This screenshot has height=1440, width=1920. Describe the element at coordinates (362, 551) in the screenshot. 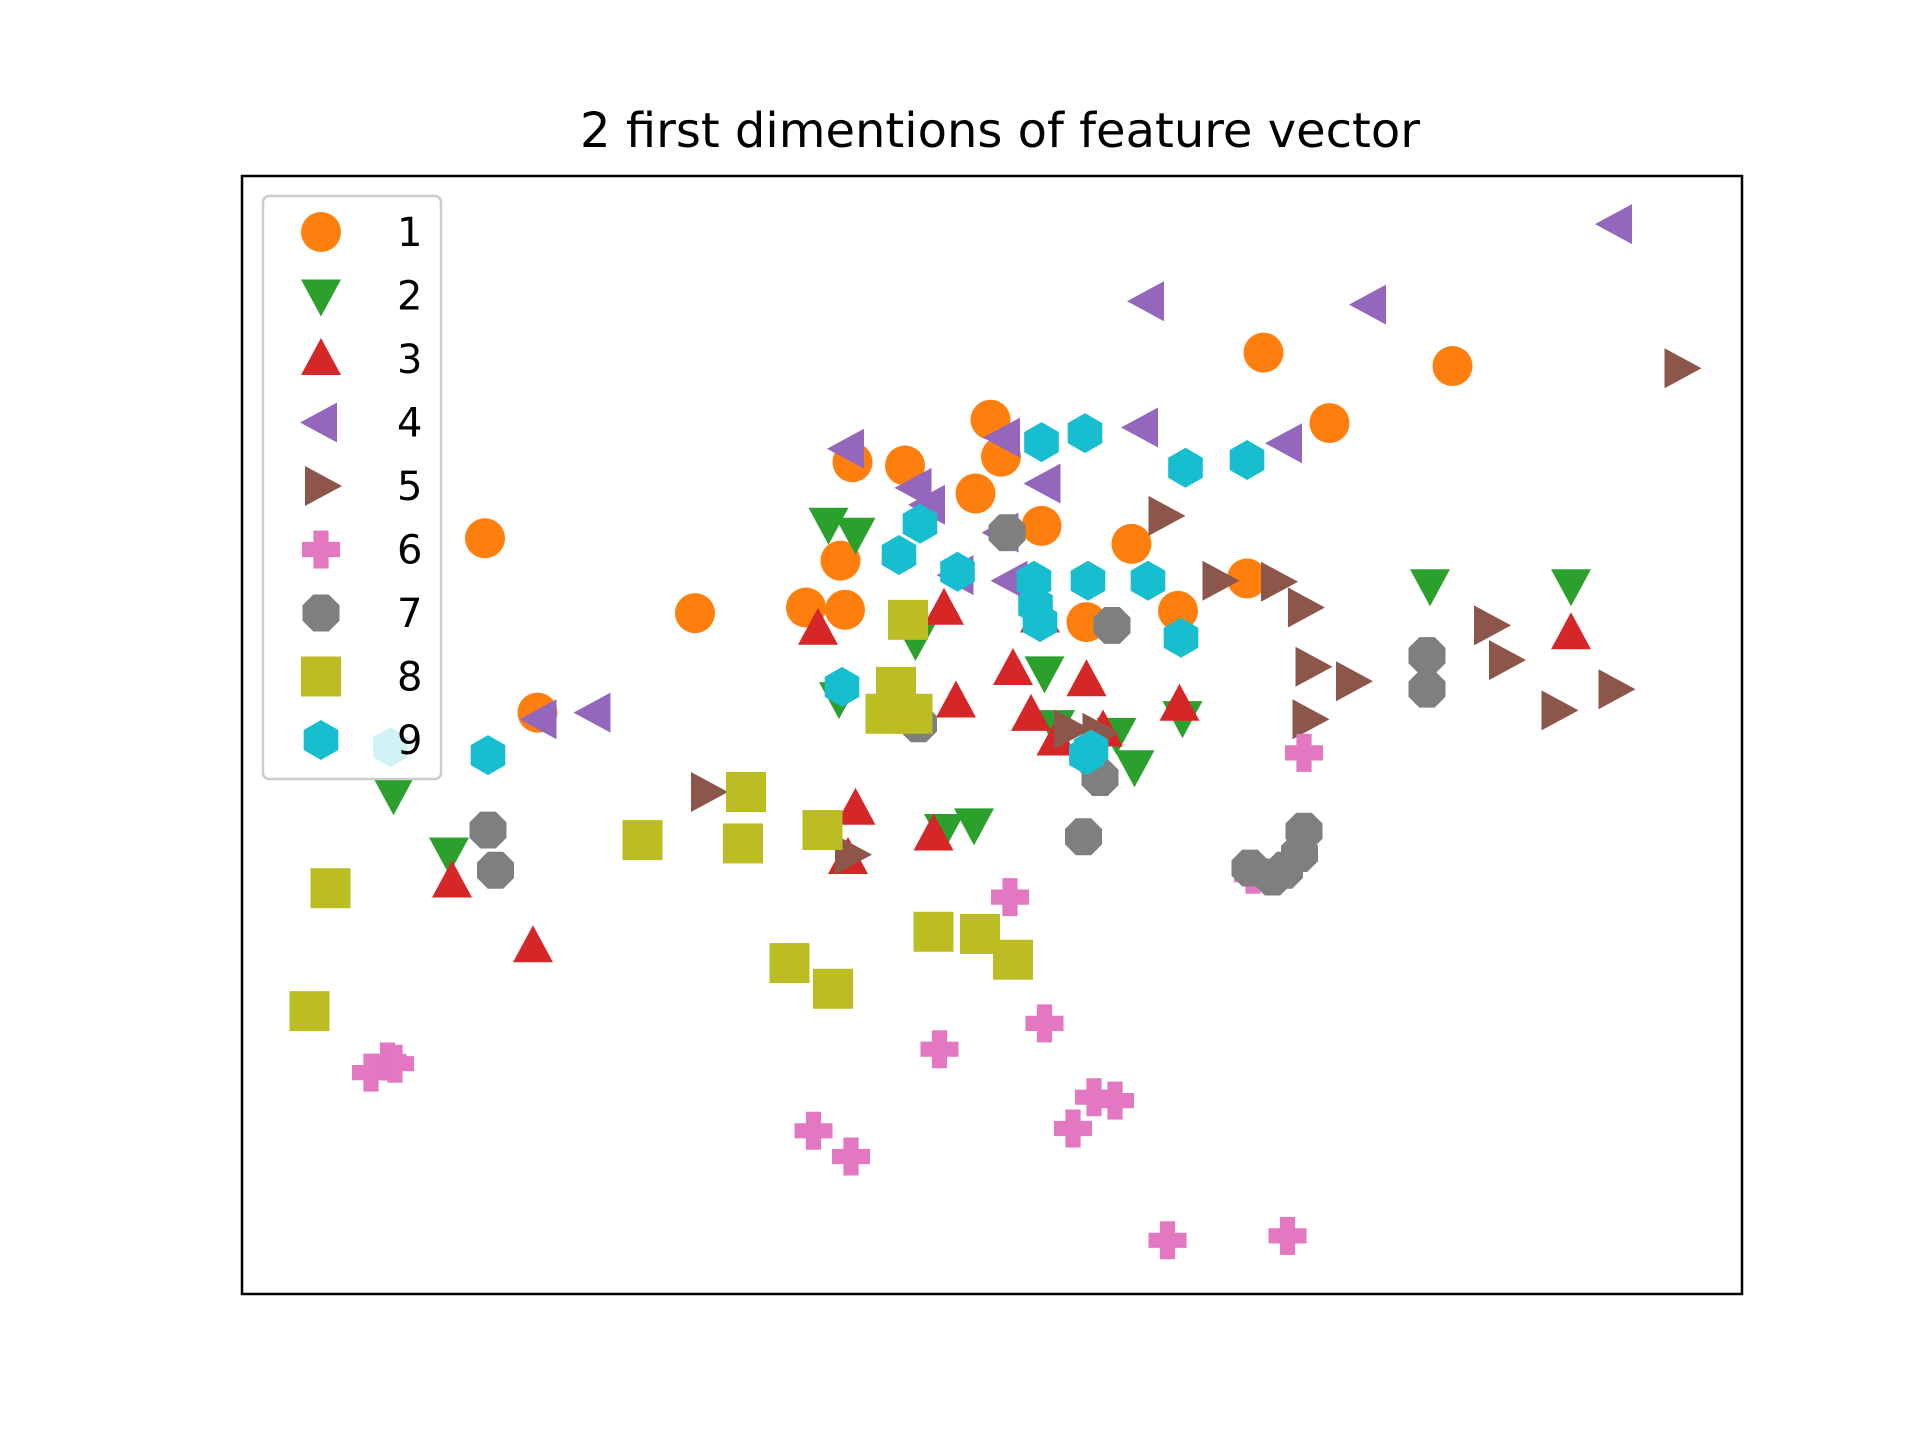

I see `legend-item-6: 6` at that location.